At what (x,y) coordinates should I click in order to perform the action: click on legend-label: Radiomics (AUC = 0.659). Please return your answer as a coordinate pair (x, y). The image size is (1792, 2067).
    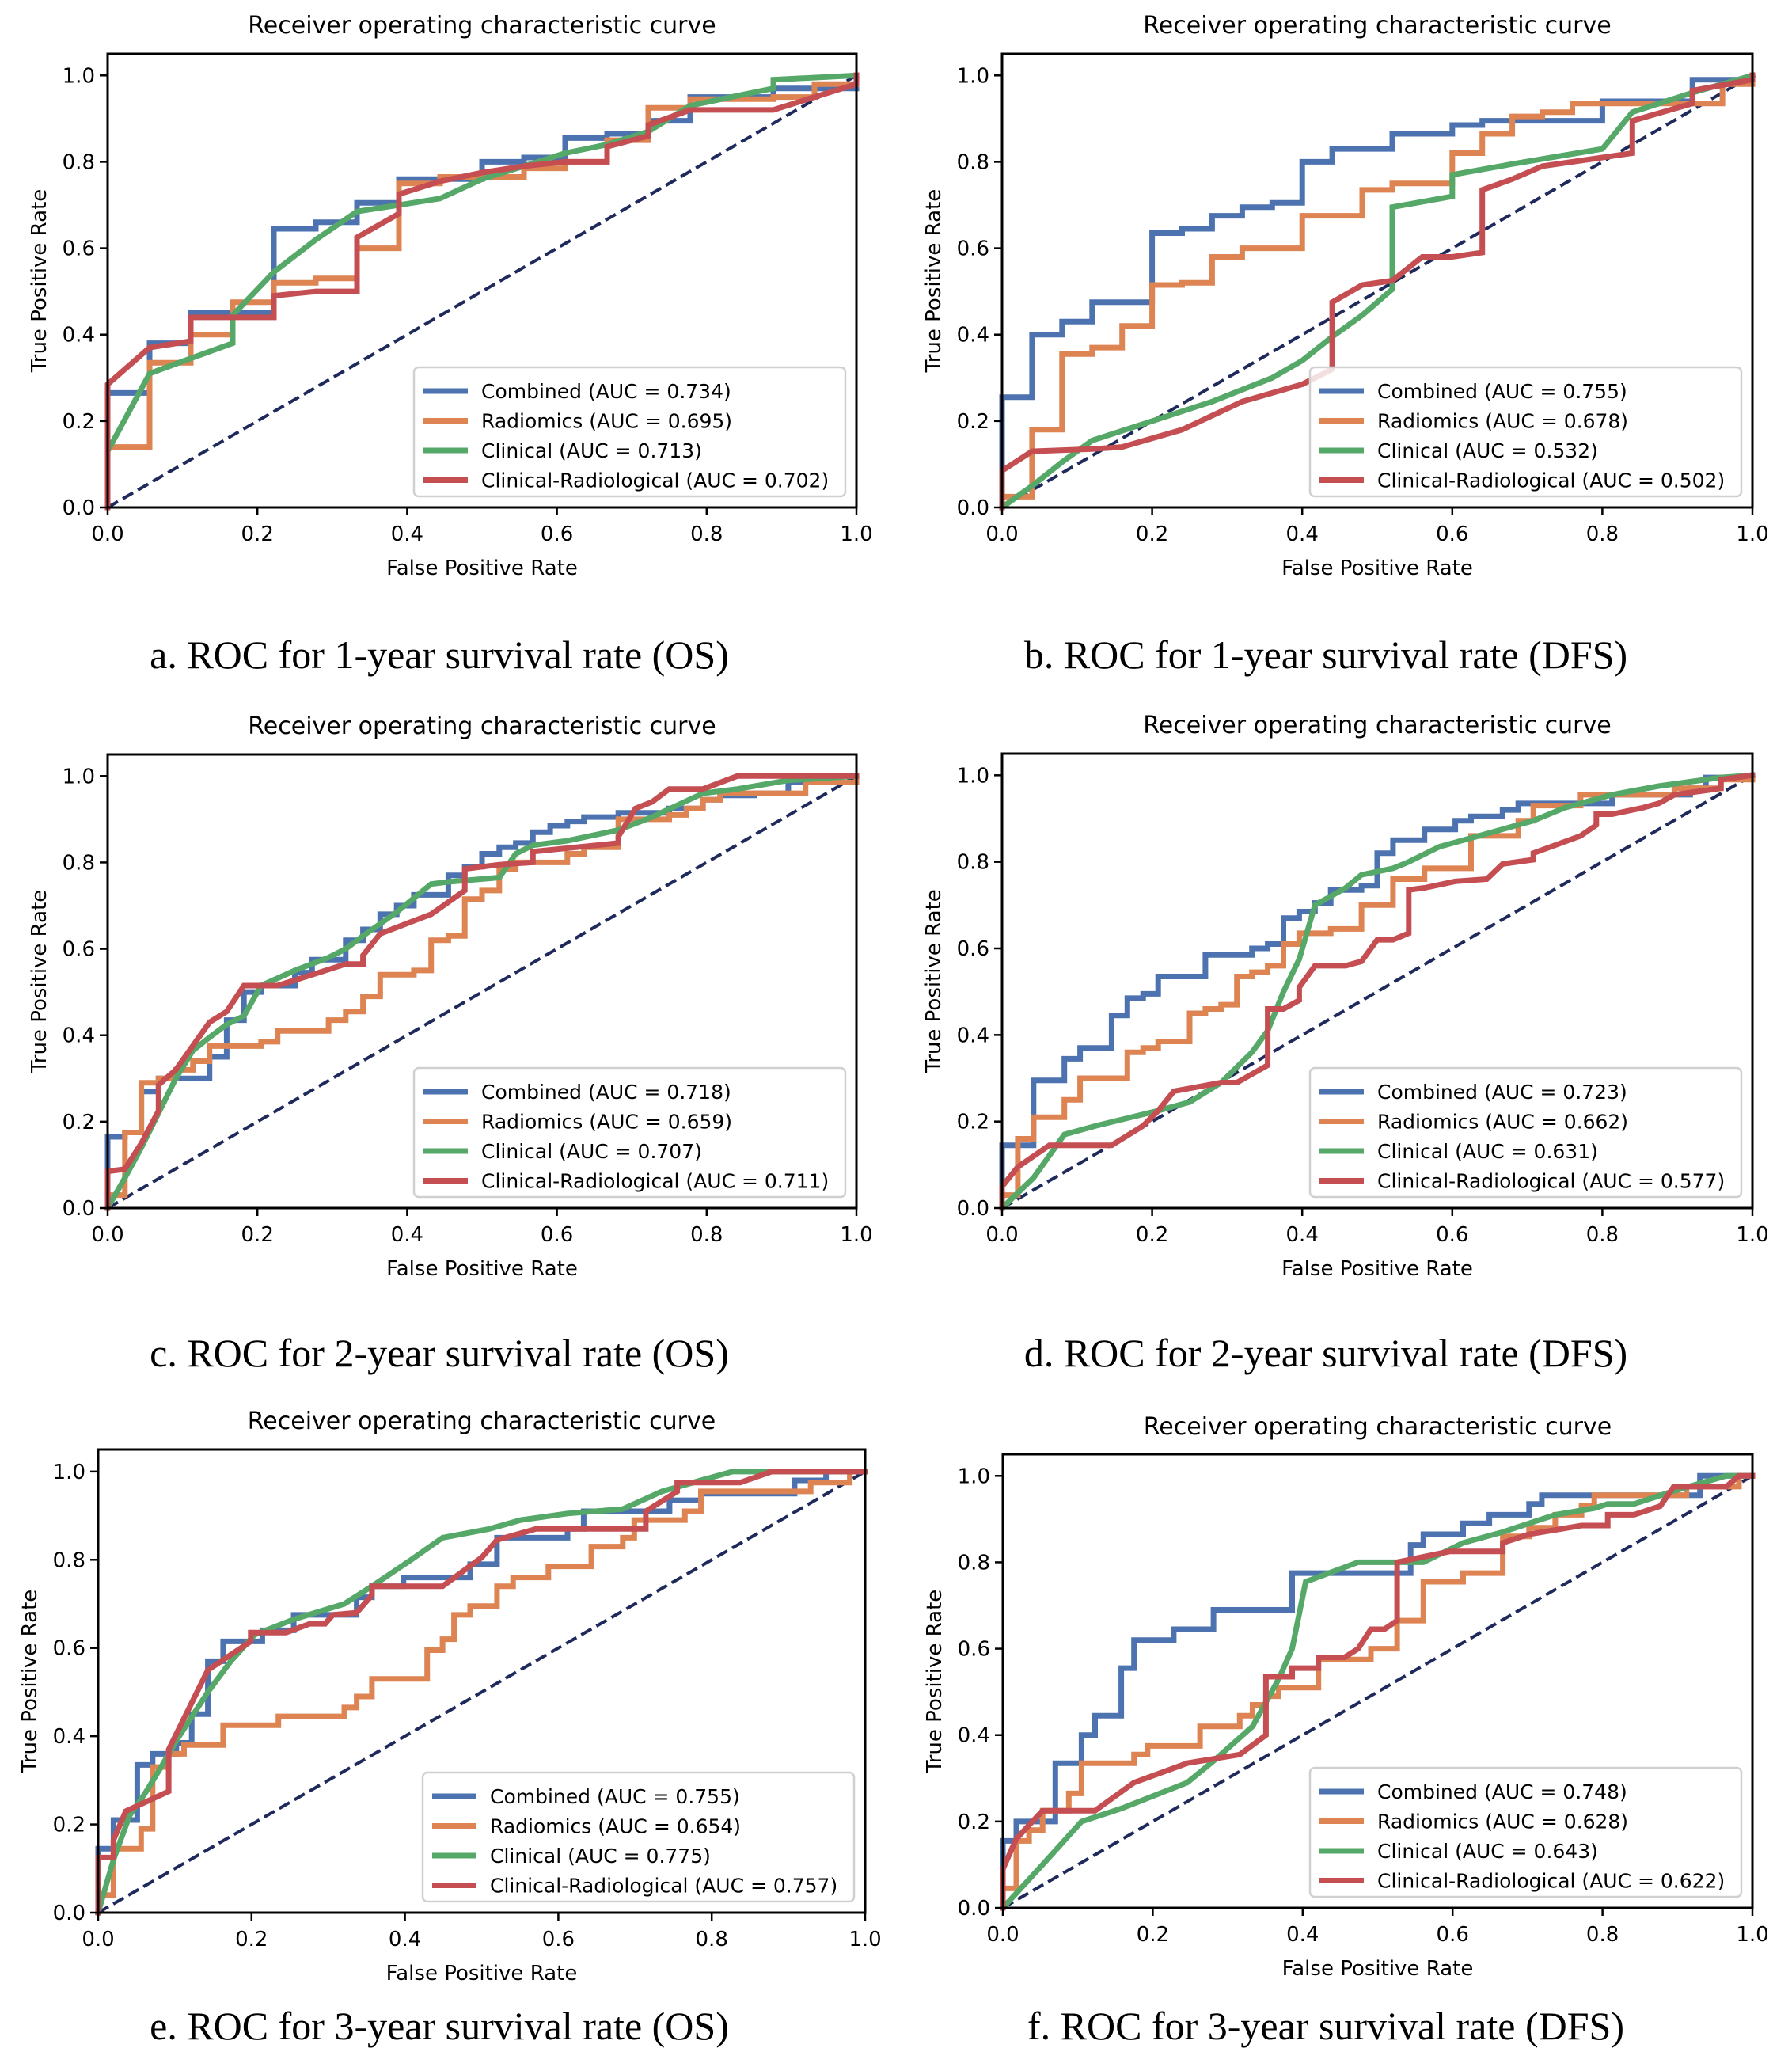
    Looking at the image, I should click on (606, 1122).